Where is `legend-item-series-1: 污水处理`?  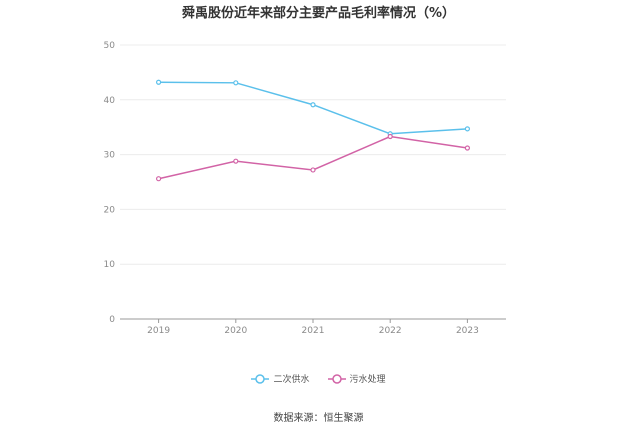
legend-item-series-1: 污水处理 is located at coordinates (356, 378).